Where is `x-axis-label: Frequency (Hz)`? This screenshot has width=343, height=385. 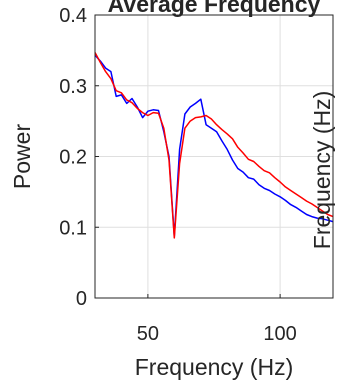
x-axis-label: Frequency (Hz) is located at coordinates (214, 367).